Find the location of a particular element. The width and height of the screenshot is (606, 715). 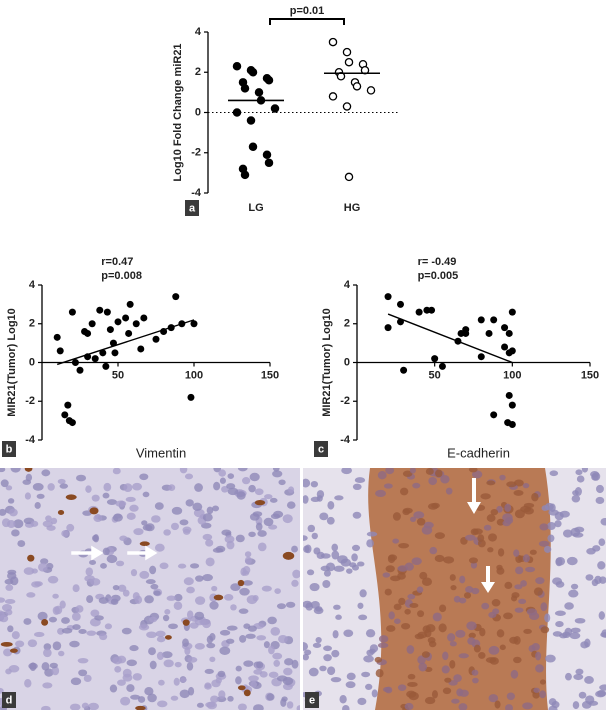

panel-label-box is located at coordinates (312, 700).